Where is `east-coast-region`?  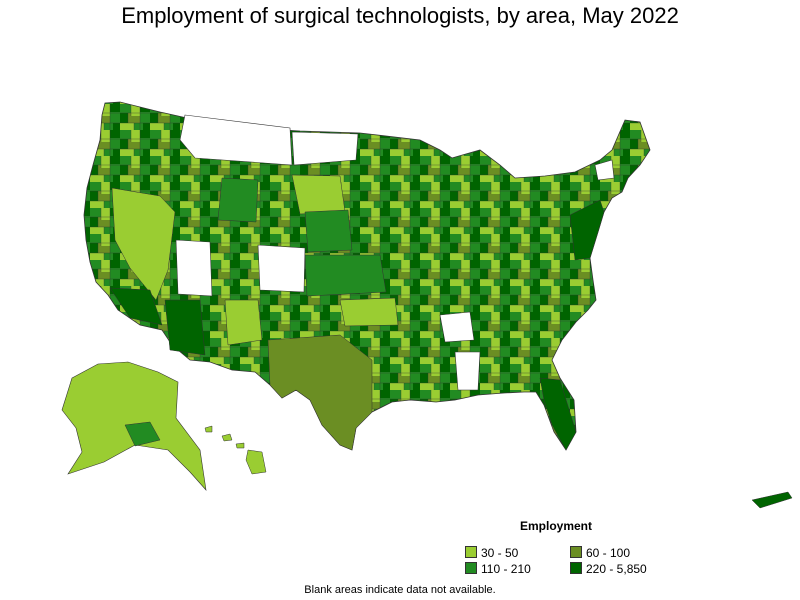
east-coast-region is located at coordinates (587, 230).